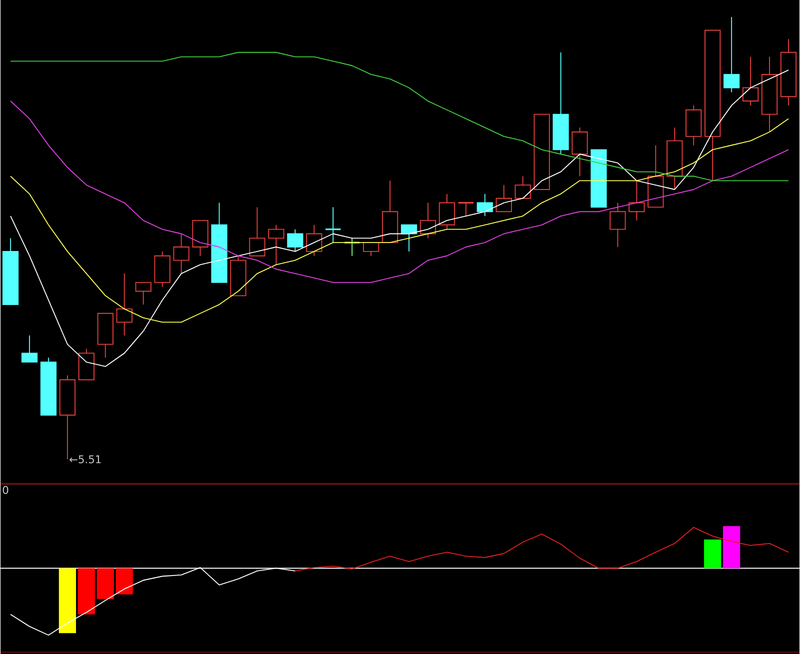 The width and height of the screenshot is (800, 654). I want to click on annotation: ←5.51, so click(85, 459).